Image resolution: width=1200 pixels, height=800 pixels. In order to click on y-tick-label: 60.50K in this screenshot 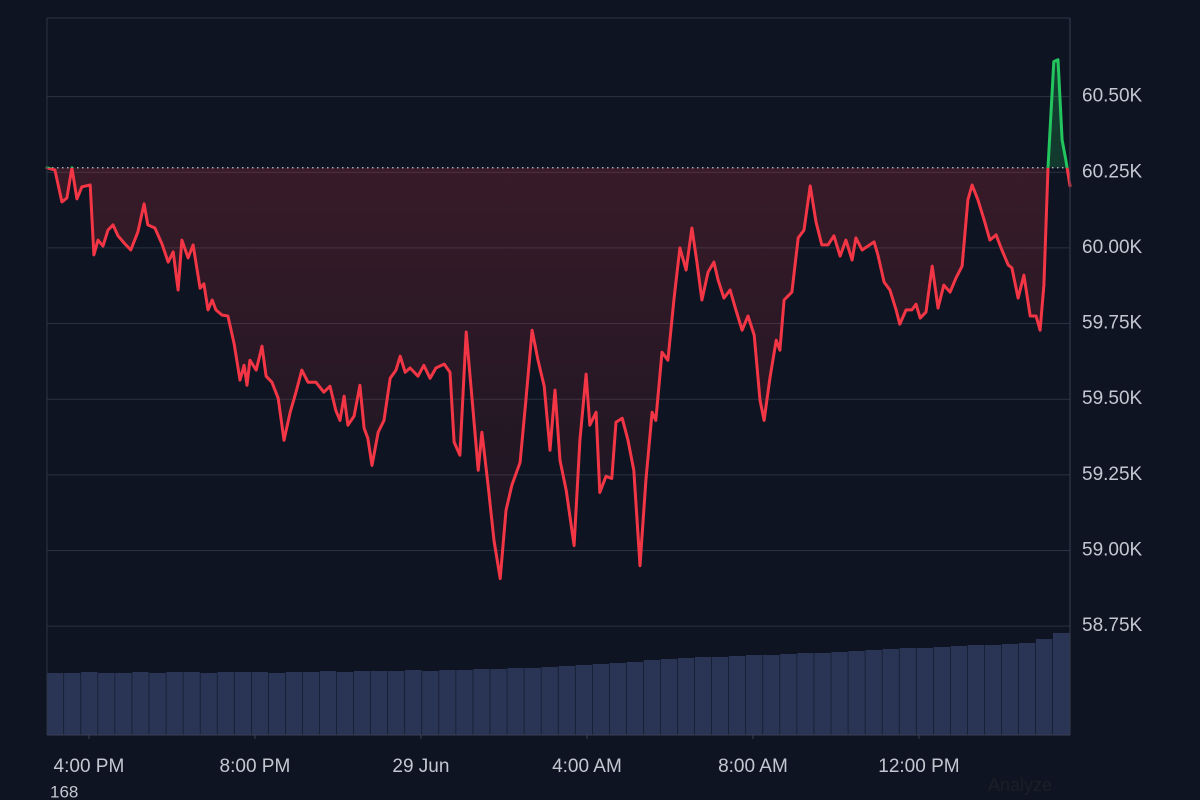, I will do `click(1112, 96)`.